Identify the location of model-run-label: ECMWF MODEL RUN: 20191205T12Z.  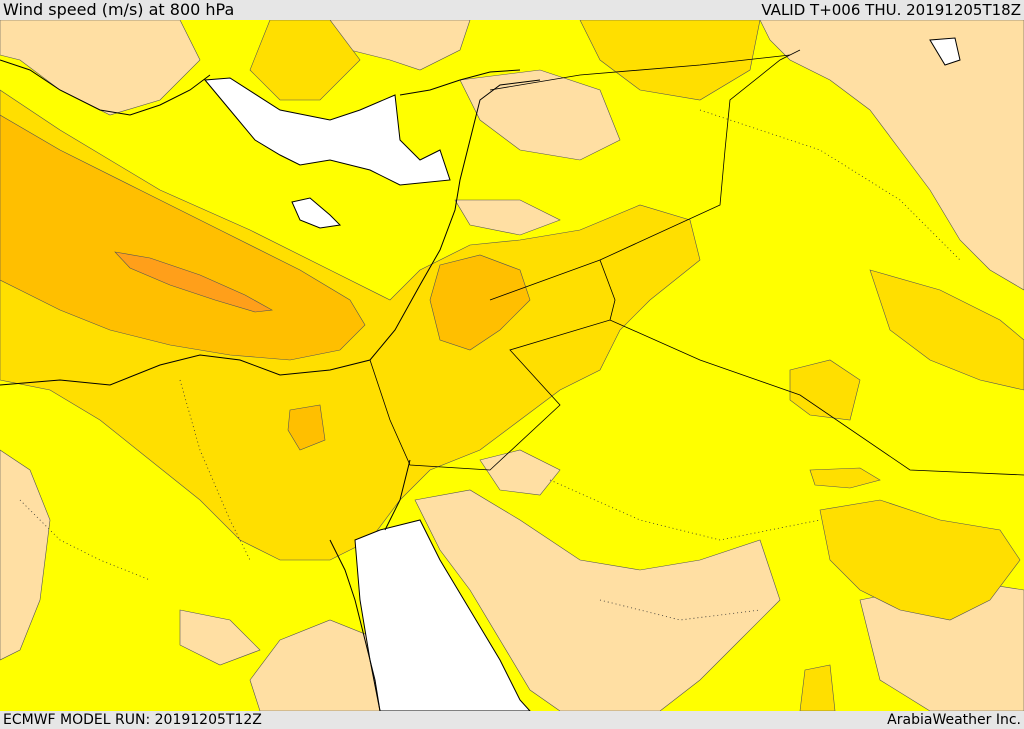
(132, 720).